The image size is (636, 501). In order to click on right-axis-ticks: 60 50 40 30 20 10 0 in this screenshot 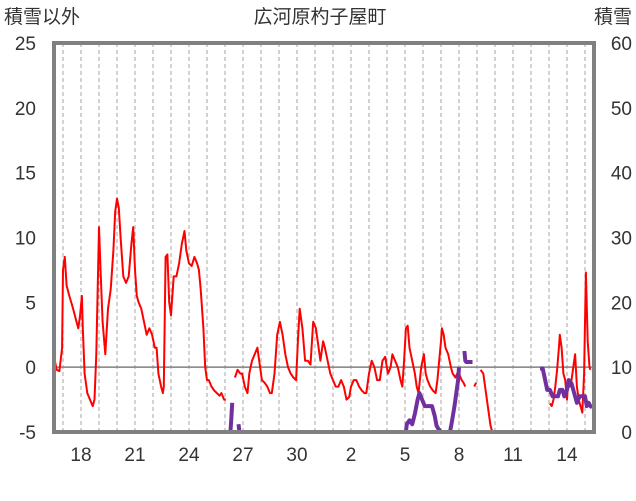, I will do `click(621, 239)`.